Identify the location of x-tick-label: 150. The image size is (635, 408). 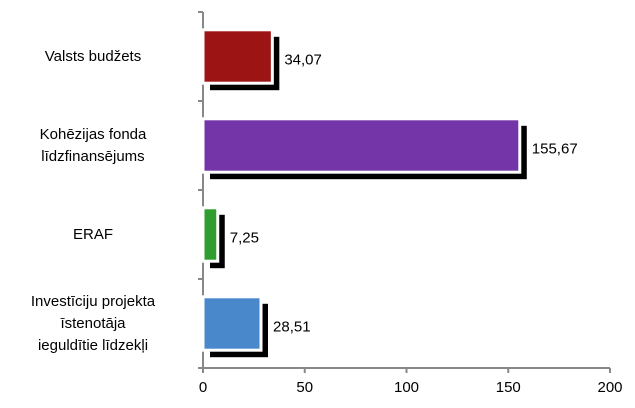
(508, 387).